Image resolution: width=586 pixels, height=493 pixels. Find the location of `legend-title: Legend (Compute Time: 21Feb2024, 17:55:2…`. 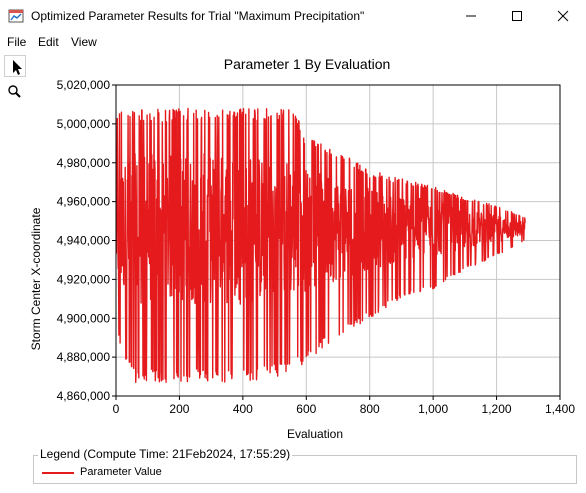

legend-title: Legend (Compute Time: 21Feb2024, 17:55:2… is located at coordinates (165, 454).